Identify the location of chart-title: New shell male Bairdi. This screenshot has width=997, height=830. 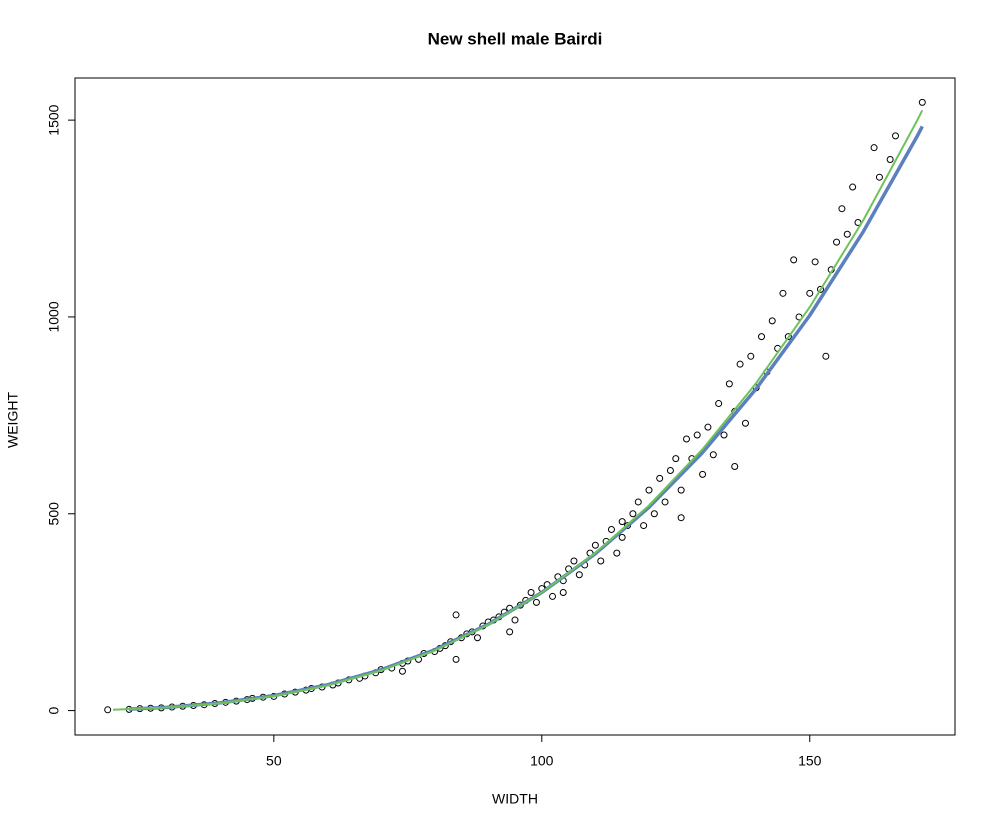
(515, 38).